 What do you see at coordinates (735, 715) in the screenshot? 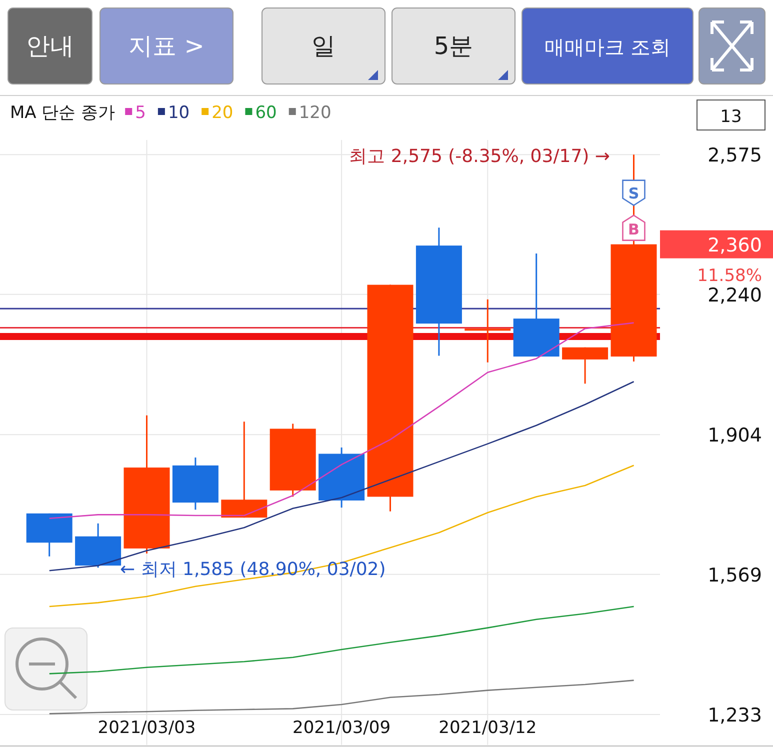
I see `y-tick-label: 1,233` at bounding box center [735, 715].